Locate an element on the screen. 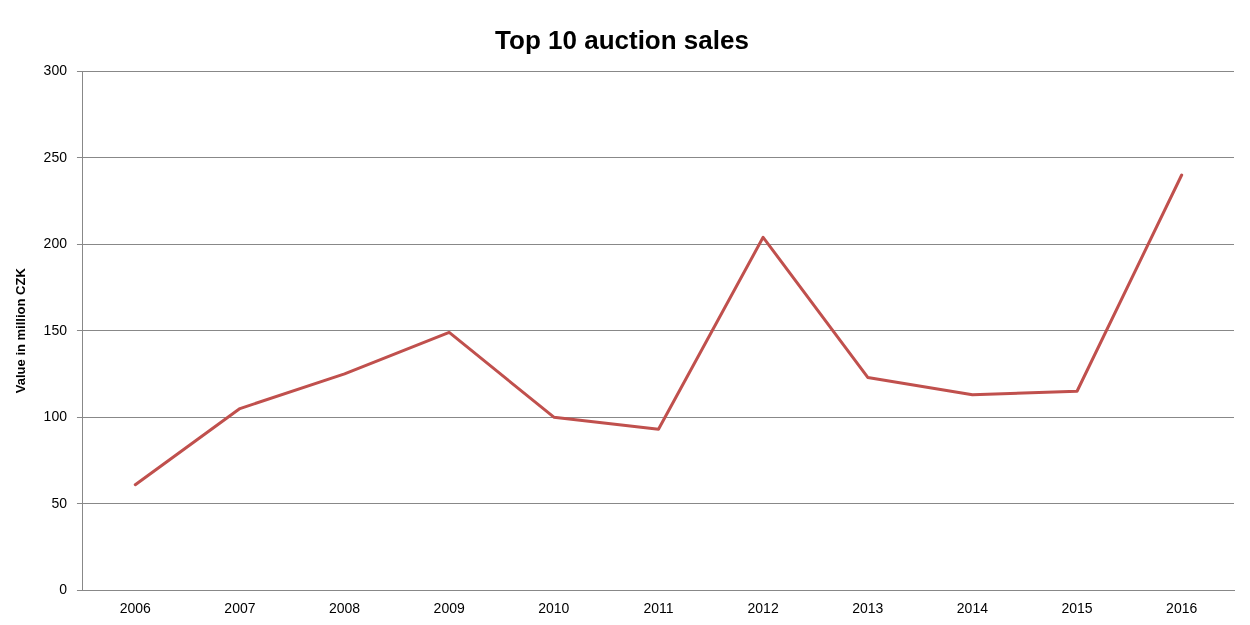 The image size is (1250, 625). x-tick-label: 2007 is located at coordinates (240, 608).